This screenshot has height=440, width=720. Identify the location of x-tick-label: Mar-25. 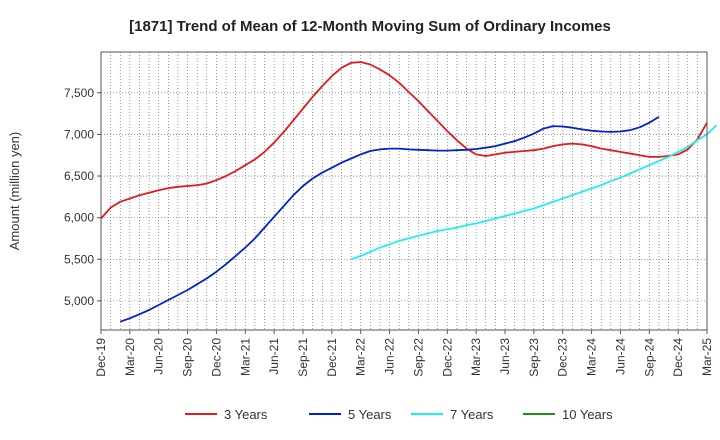
(707, 357).